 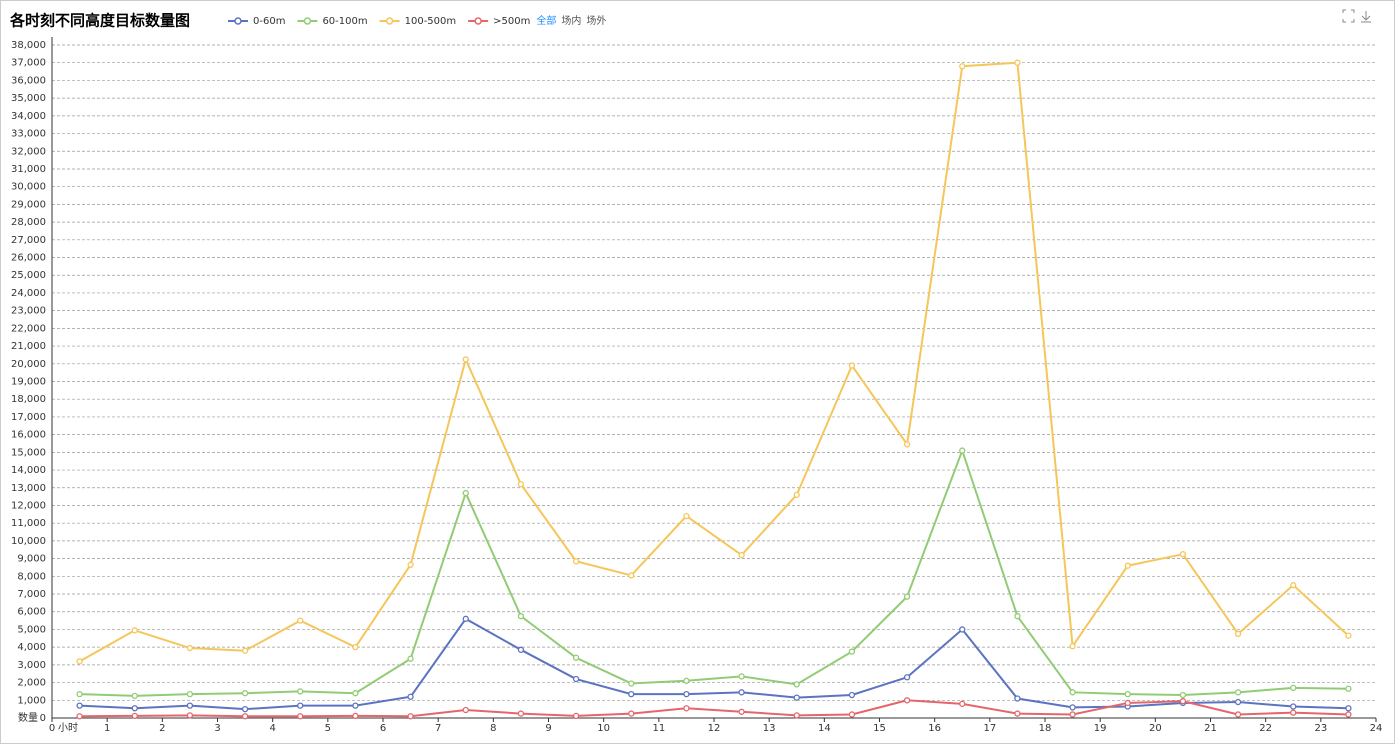 I want to click on legend-item: 60-100m, so click(x=332, y=21).